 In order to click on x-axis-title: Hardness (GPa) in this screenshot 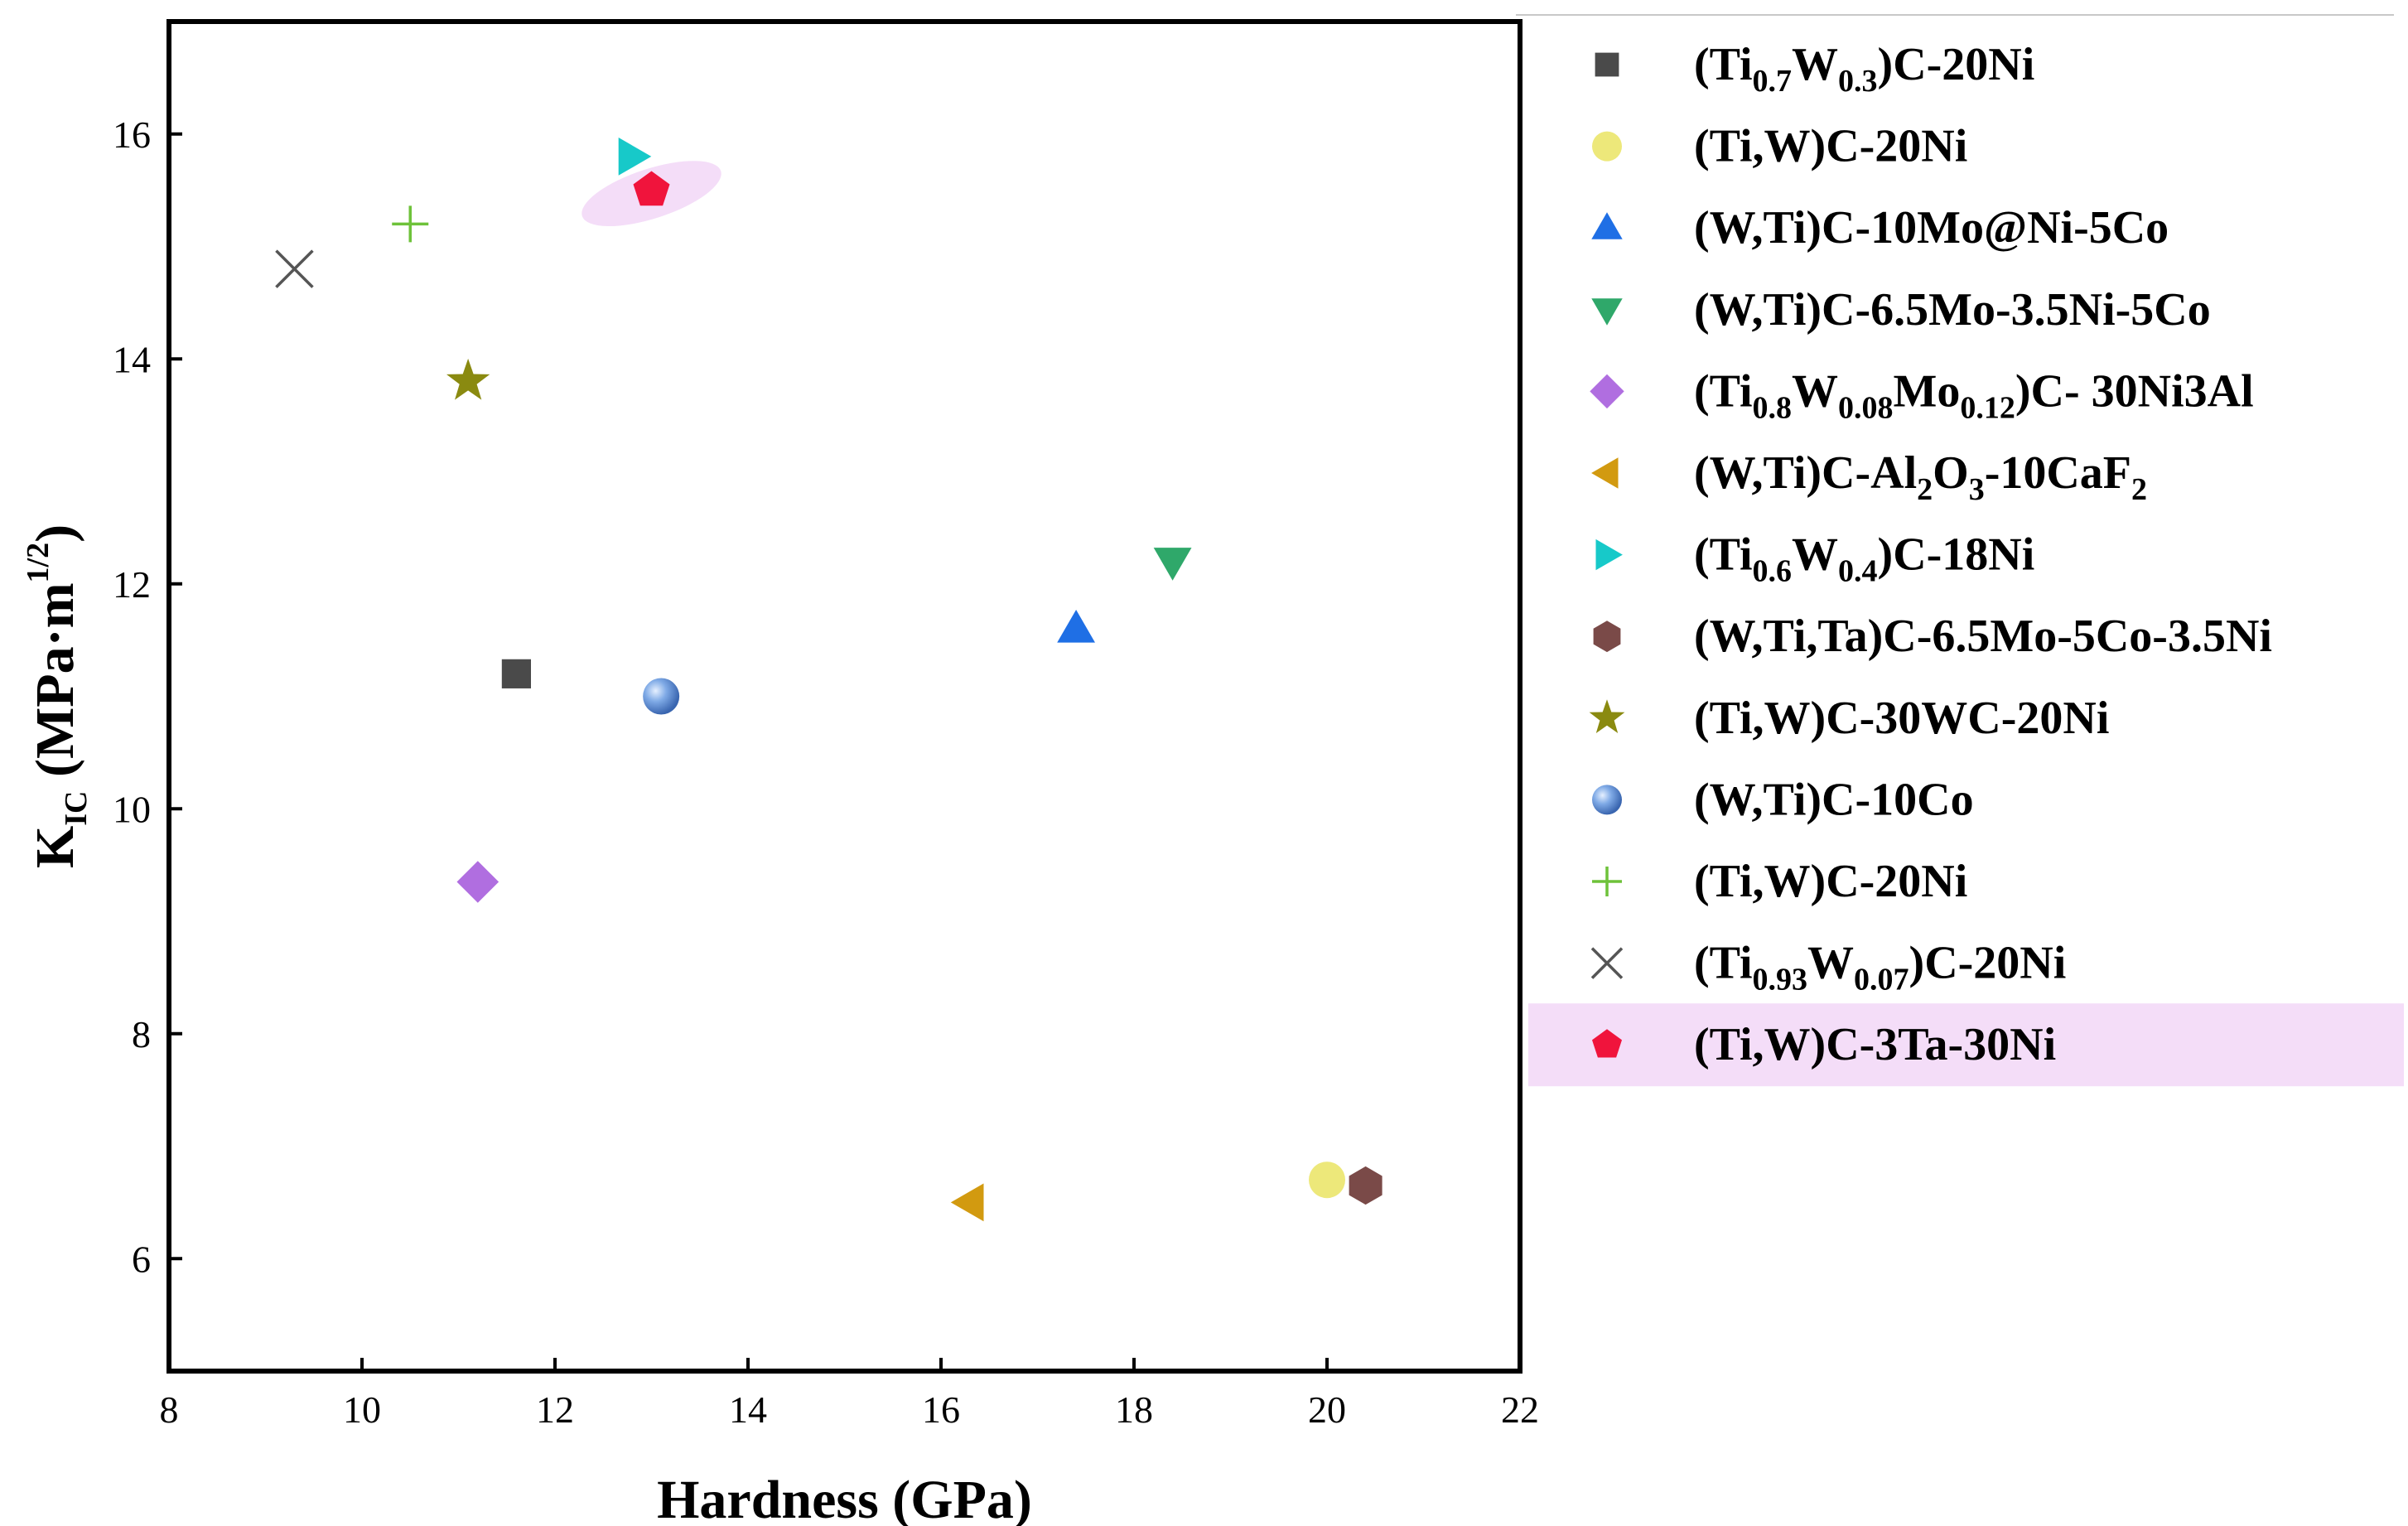, I will do `click(844, 1498)`.